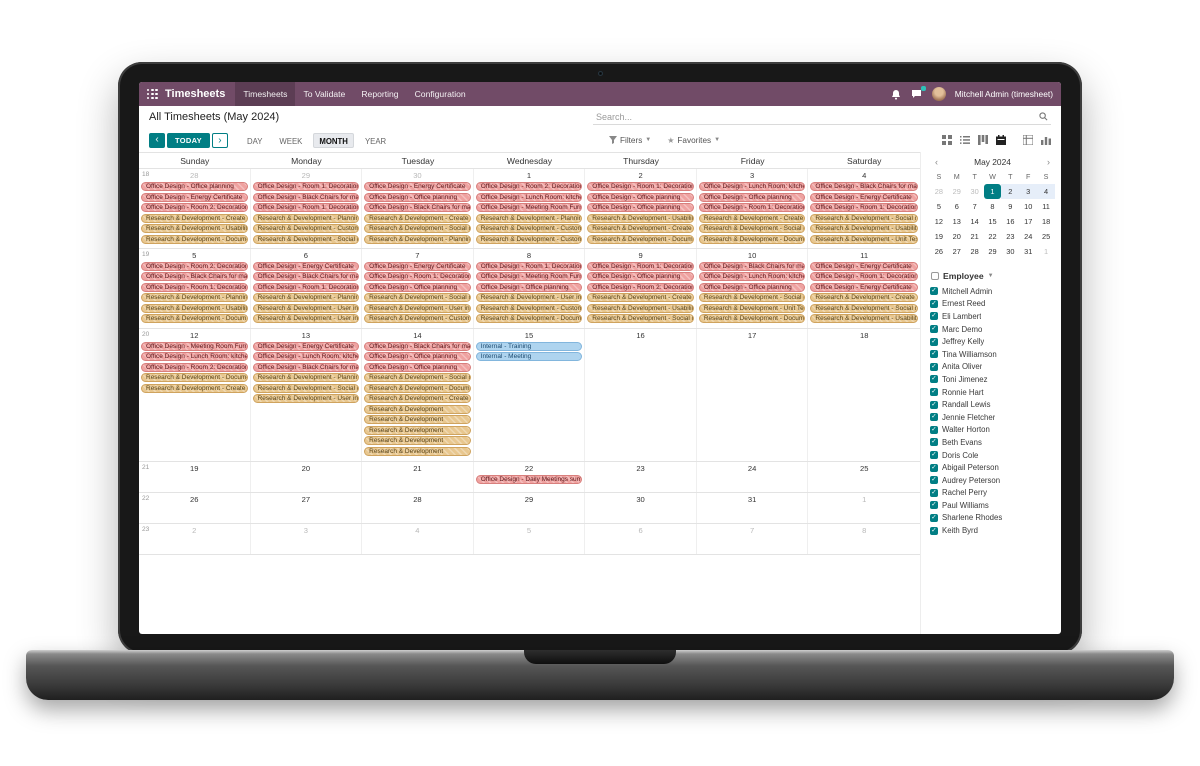 This screenshot has width=1200, height=766. What do you see at coordinates (1028, 251) in the screenshot?
I see `mini-day: 31` at bounding box center [1028, 251].